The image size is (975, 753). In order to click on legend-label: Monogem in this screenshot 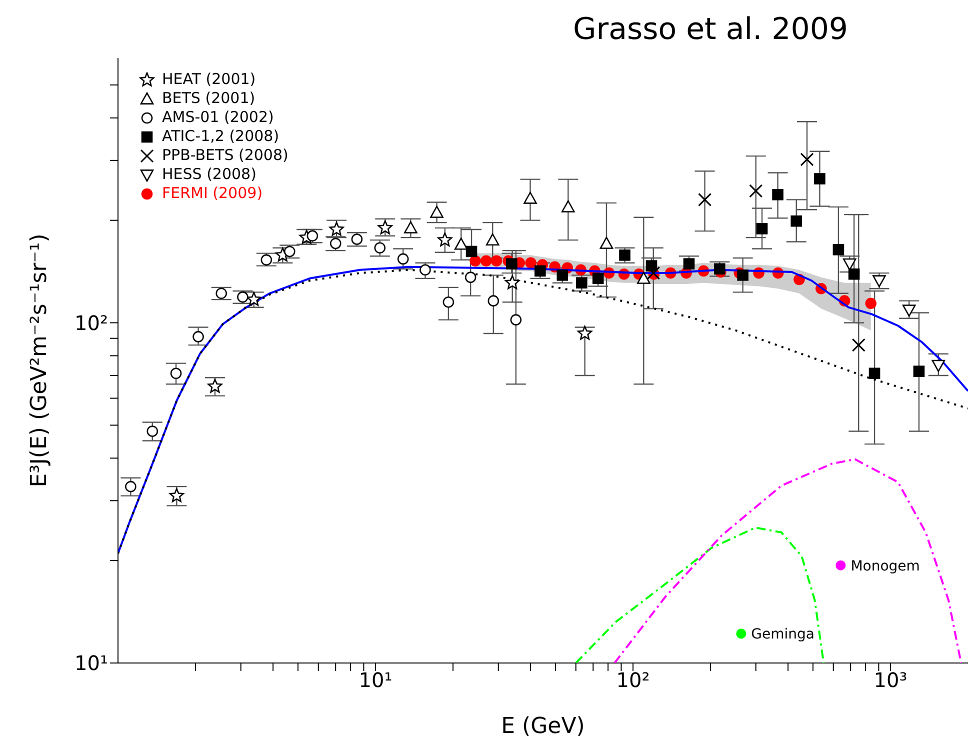, I will do `click(885, 566)`.